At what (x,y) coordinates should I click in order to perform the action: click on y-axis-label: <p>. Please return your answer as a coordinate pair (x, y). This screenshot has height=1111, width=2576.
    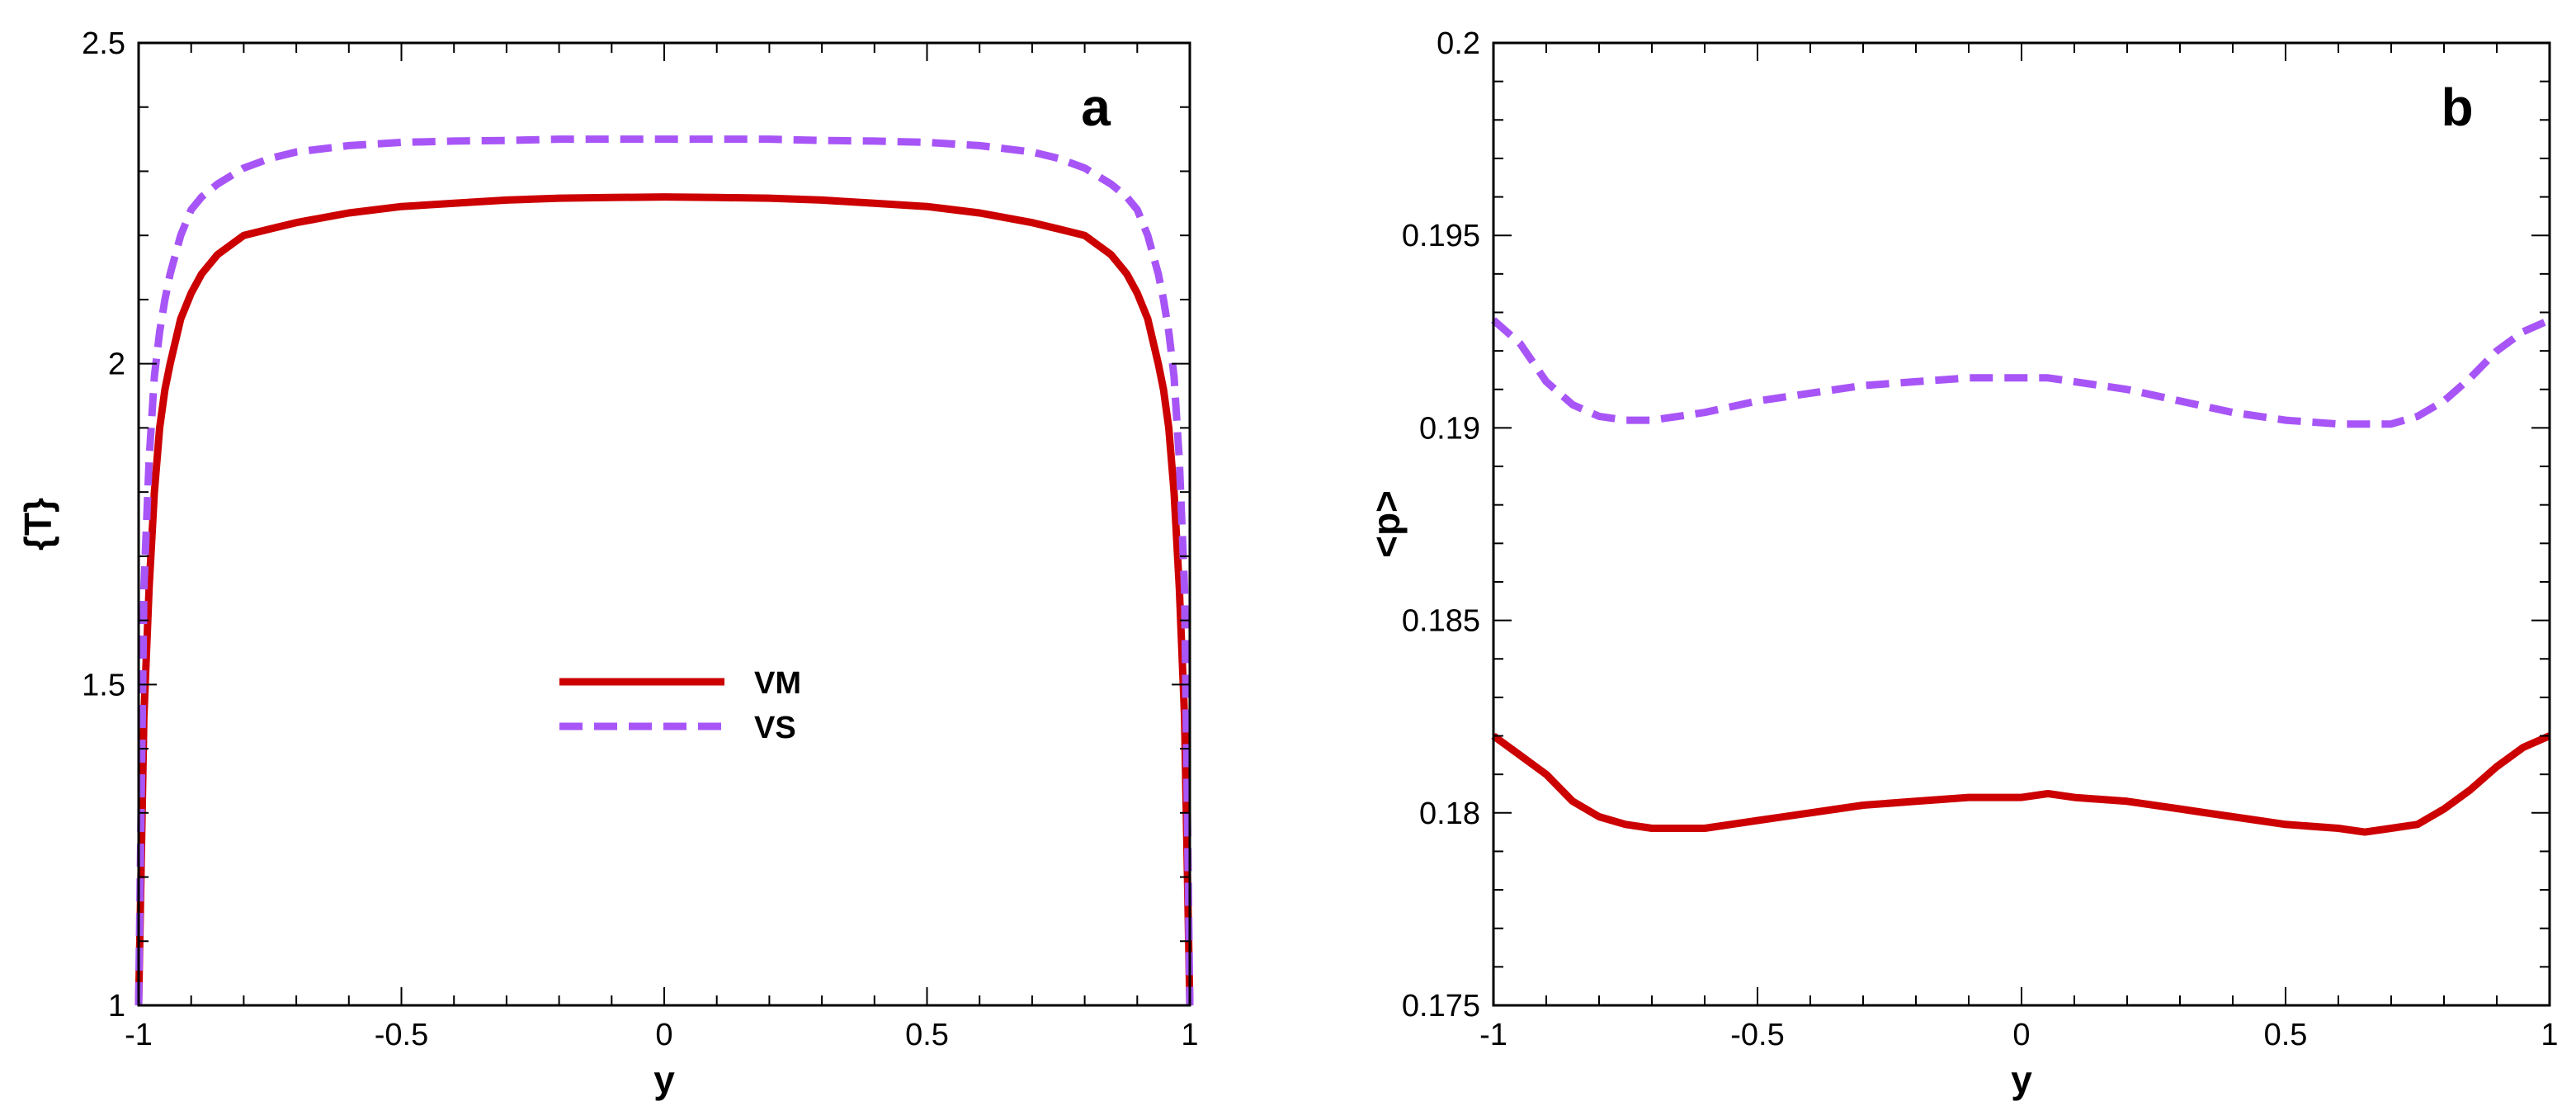
    Looking at the image, I should click on (1386, 524).